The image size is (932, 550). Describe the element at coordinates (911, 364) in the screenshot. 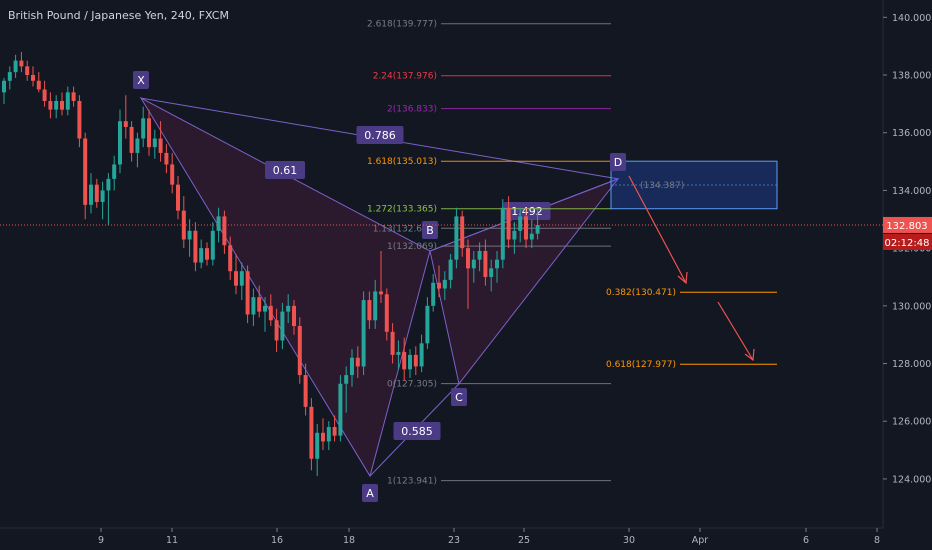

I see `price-tick-label: 128.000` at that location.